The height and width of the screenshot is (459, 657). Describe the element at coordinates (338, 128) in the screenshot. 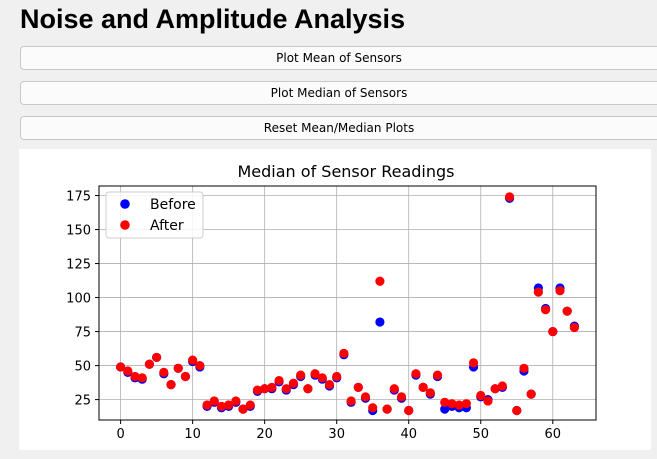

I see `reset-plots-button: Reset Mean/Median Plots` at that location.